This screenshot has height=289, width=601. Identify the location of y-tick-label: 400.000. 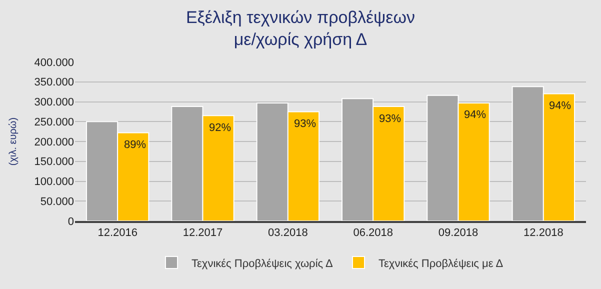
(54, 62).